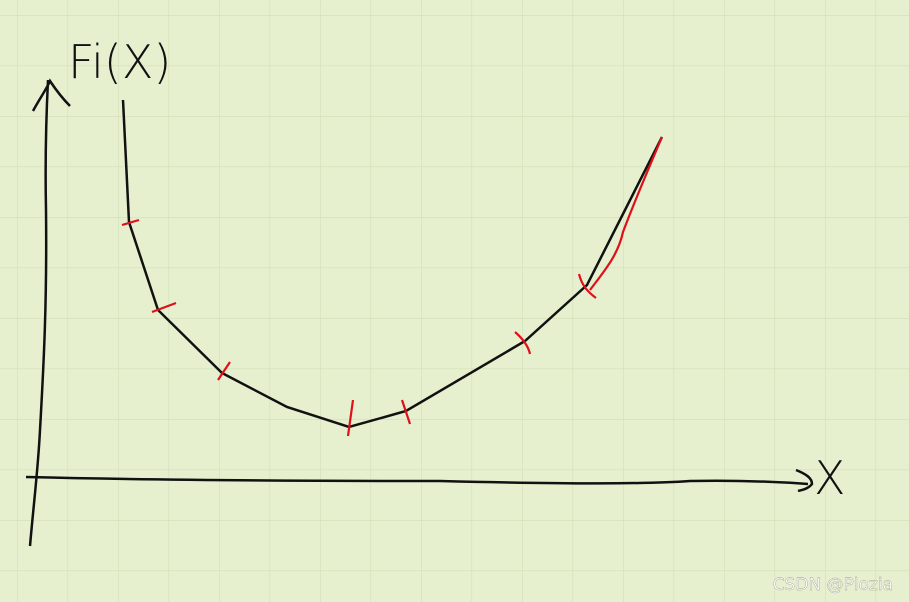  Describe the element at coordinates (833, 585) in the screenshot. I see `watermark: CSDN @Plozia` at that location.